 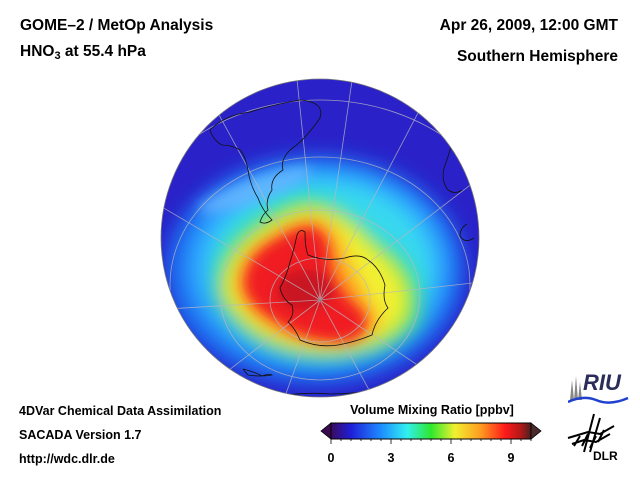 What do you see at coordinates (255, 190) in the screenshot?
I see `field-stripe-light` at bounding box center [255, 190].